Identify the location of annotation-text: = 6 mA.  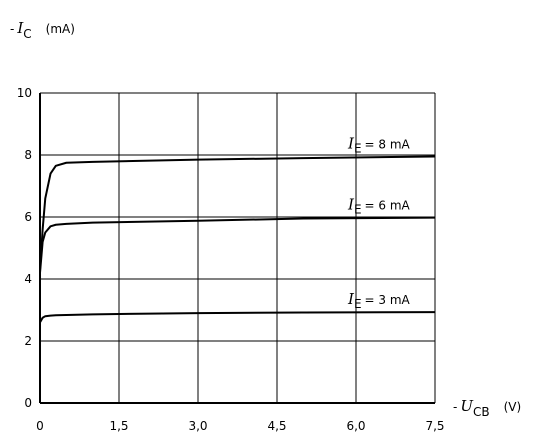
(388, 206).